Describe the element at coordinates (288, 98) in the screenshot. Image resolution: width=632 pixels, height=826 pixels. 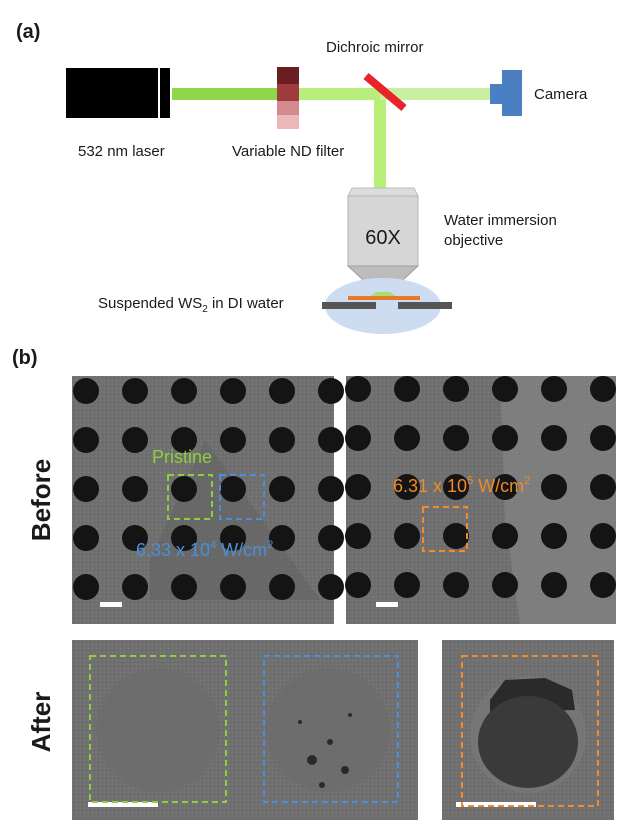
I see `nd-filter-icon` at that location.